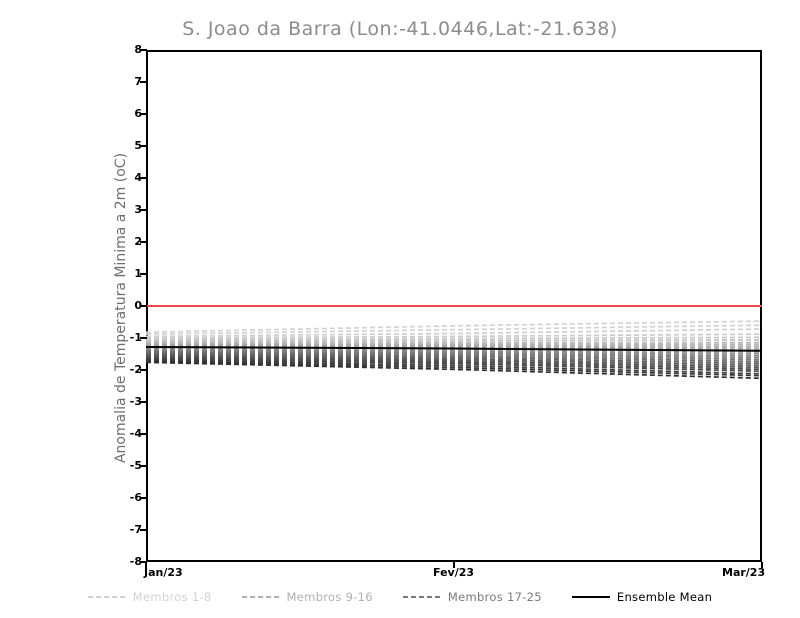 Image resolution: width=800 pixels, height=618 pixels. What do you see at coordinates (138, 305) in the screenshot?
I see `y-tick-label: 0` at bounding box center [138, 305].